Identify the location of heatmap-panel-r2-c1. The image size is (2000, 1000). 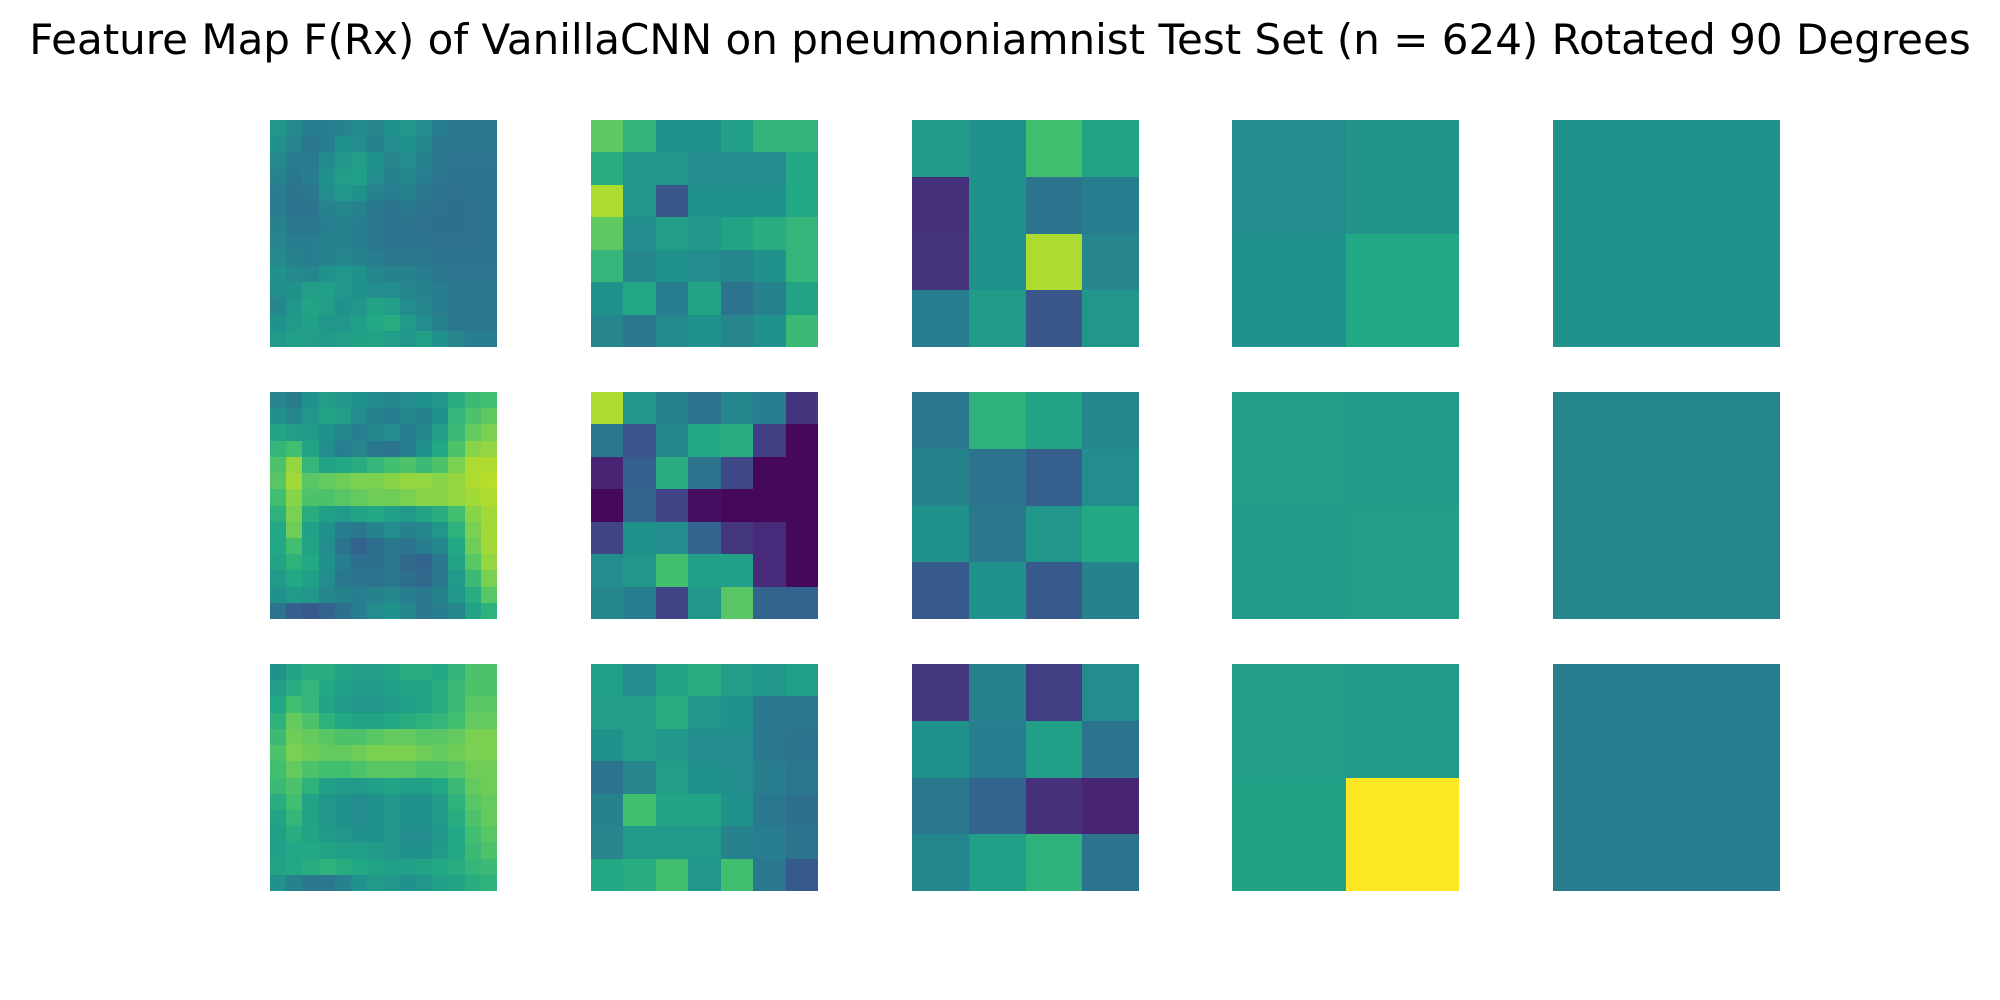
(704, 777).